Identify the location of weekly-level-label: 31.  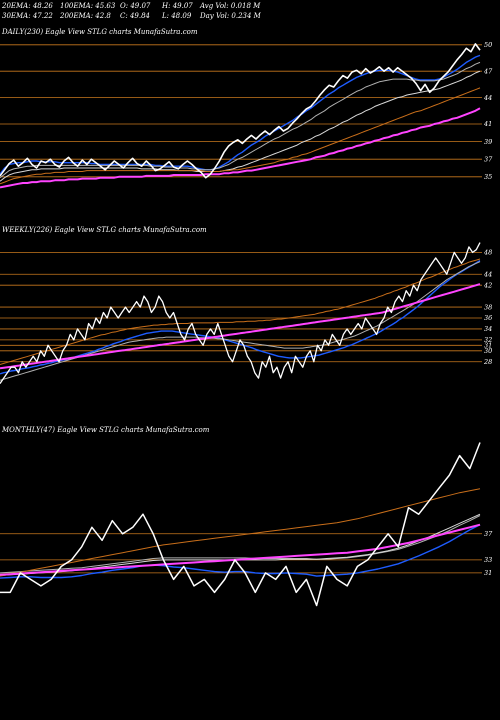
(488, 346).